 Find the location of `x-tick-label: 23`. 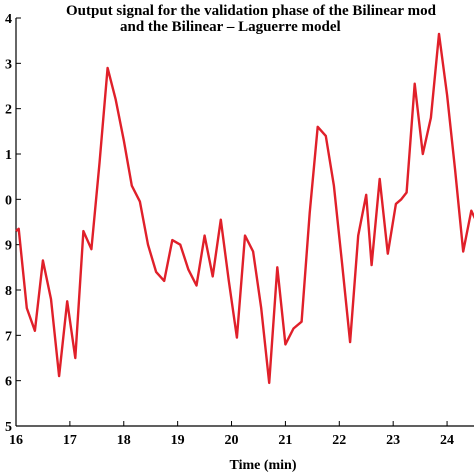

x-tick-label: 23 is located at coordinates (393, 440).